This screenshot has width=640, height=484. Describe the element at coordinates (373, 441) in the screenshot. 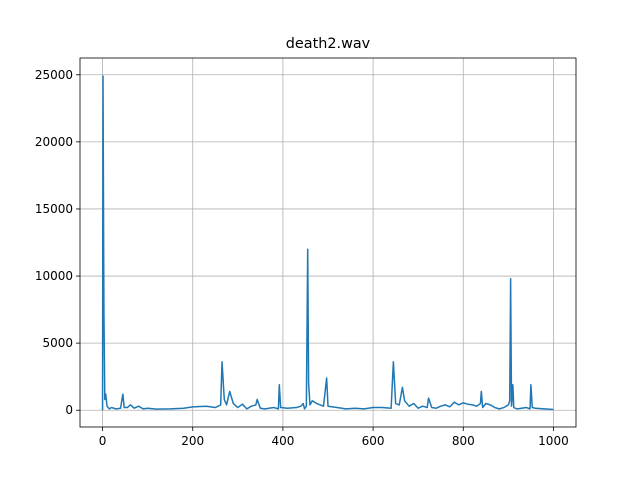

I see `x-tick-label: 600` at that location.